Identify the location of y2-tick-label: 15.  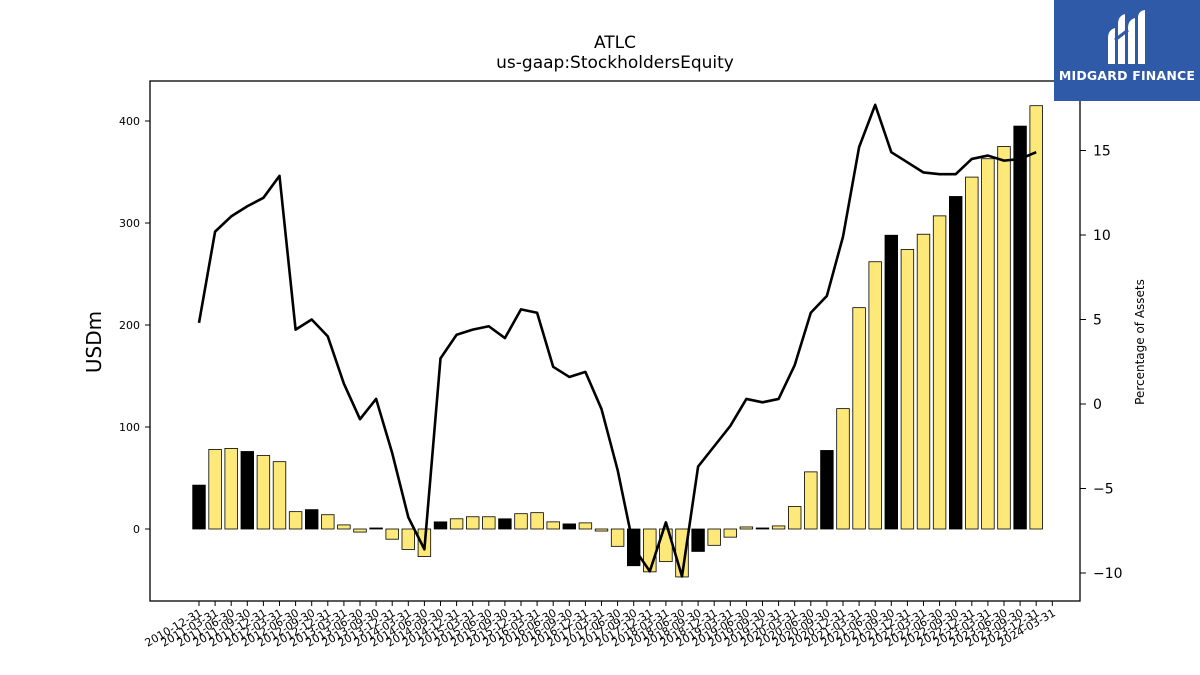
(1102, 152).